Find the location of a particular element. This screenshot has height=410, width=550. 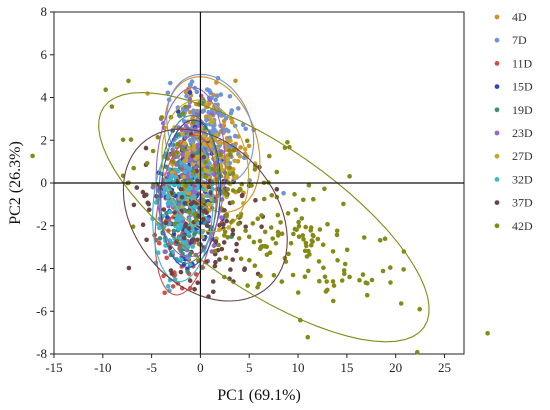

confidence-ellipse-15D is located at coordinates (191, 193).